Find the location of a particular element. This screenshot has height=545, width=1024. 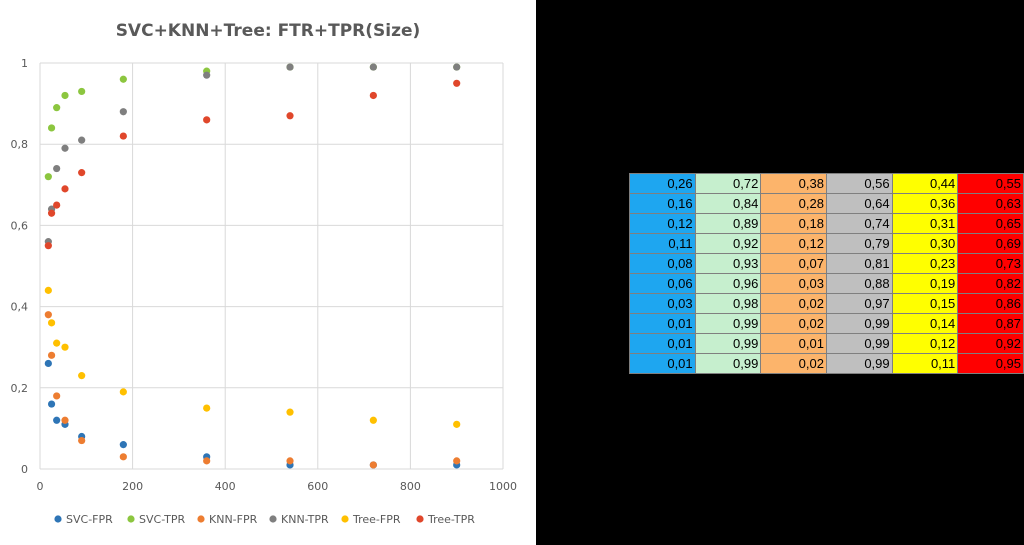

legend-label: SVC-TPR is located at coordinates (162, 519).